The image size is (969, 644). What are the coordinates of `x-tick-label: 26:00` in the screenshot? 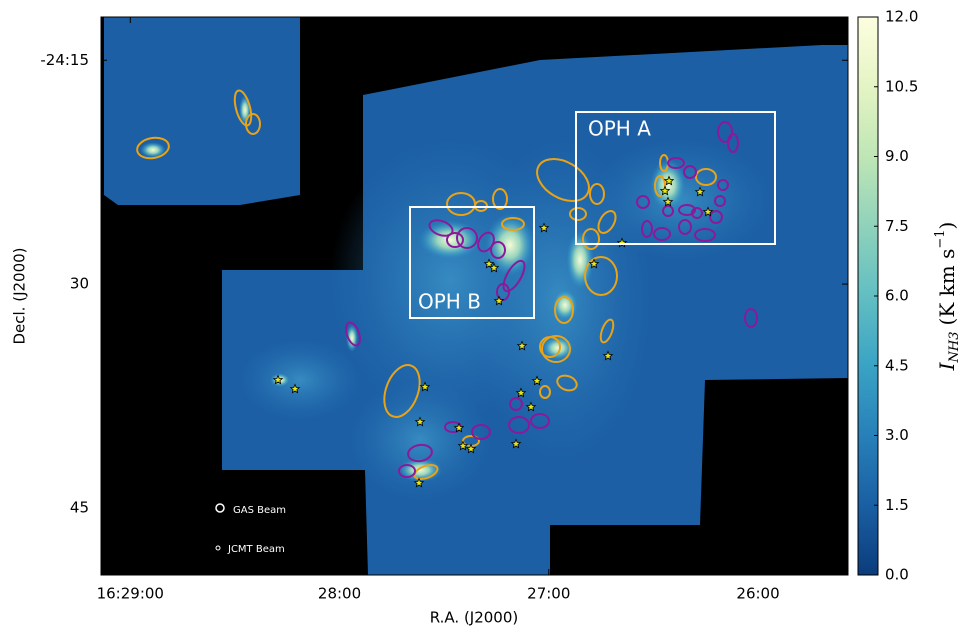 It's located at (757, 594).